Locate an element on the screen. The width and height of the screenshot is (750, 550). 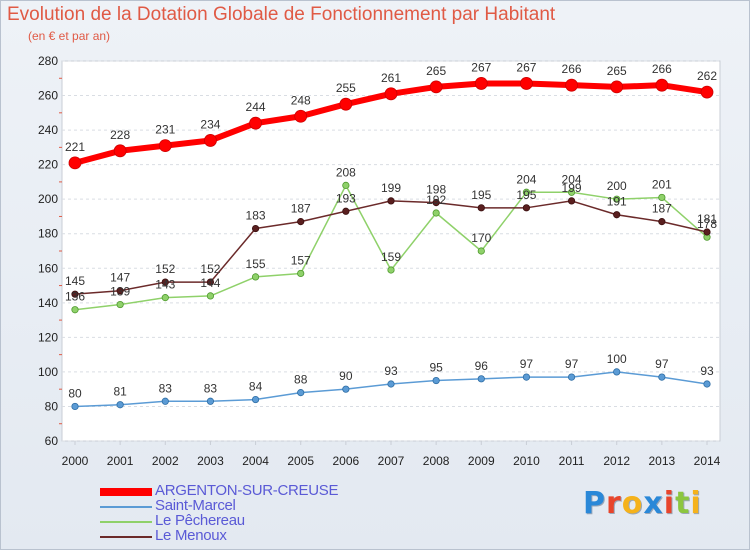
x-tick-label: 2008 is located at coordinates (436, 461).